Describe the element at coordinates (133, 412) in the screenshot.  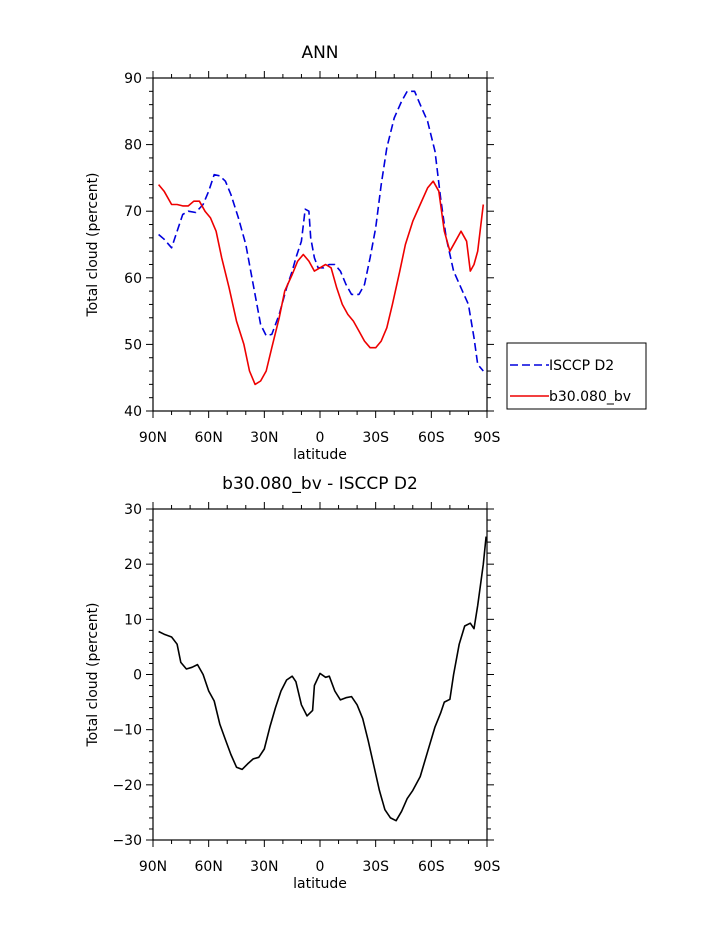
I see `y-tick-label: 40` at that location.